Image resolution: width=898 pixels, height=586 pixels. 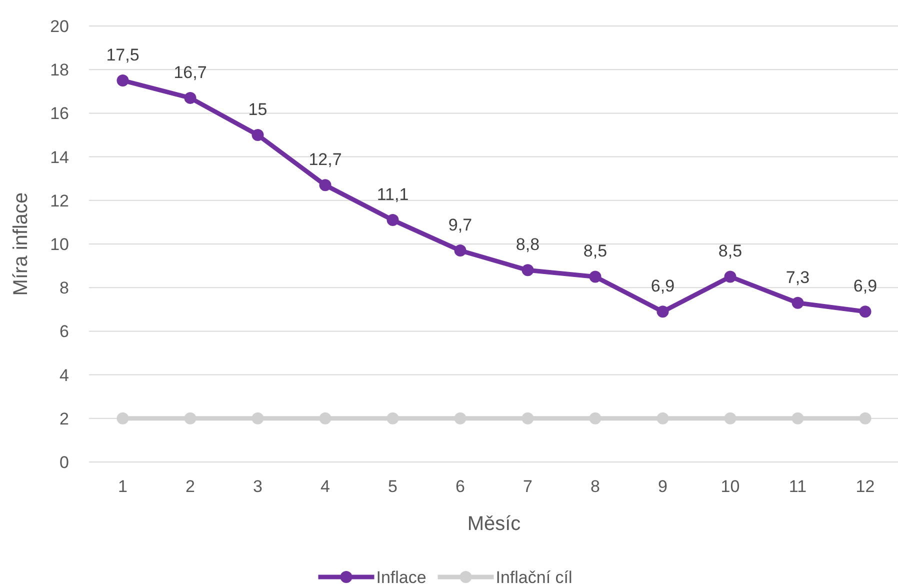 What do you see at coordinates (64, 288) in the screenshot?
I see `y-tick-label: 8` at bounding box center [64, 288].